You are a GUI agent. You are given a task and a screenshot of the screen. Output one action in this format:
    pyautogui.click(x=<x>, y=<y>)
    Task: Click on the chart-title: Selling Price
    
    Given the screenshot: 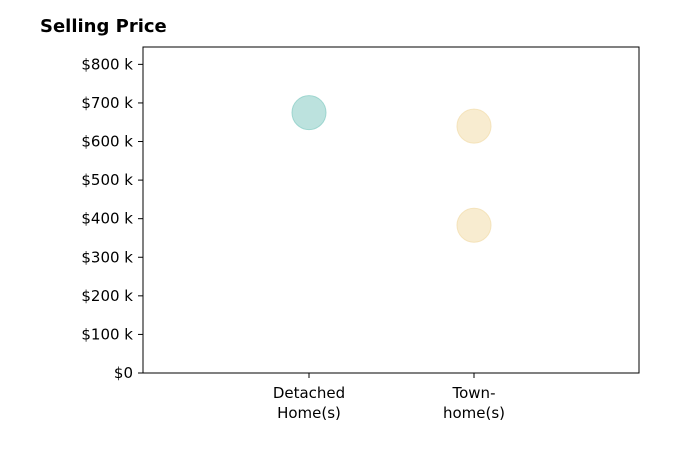 What is the action you would take?
    pyautogui.click(x=103, y=26)
    